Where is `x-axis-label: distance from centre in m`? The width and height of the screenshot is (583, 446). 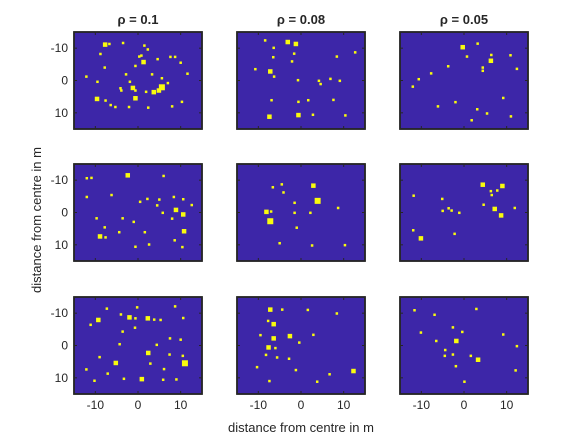
x-axis-label: distance from centre in m is located at coordinates (301, 427).